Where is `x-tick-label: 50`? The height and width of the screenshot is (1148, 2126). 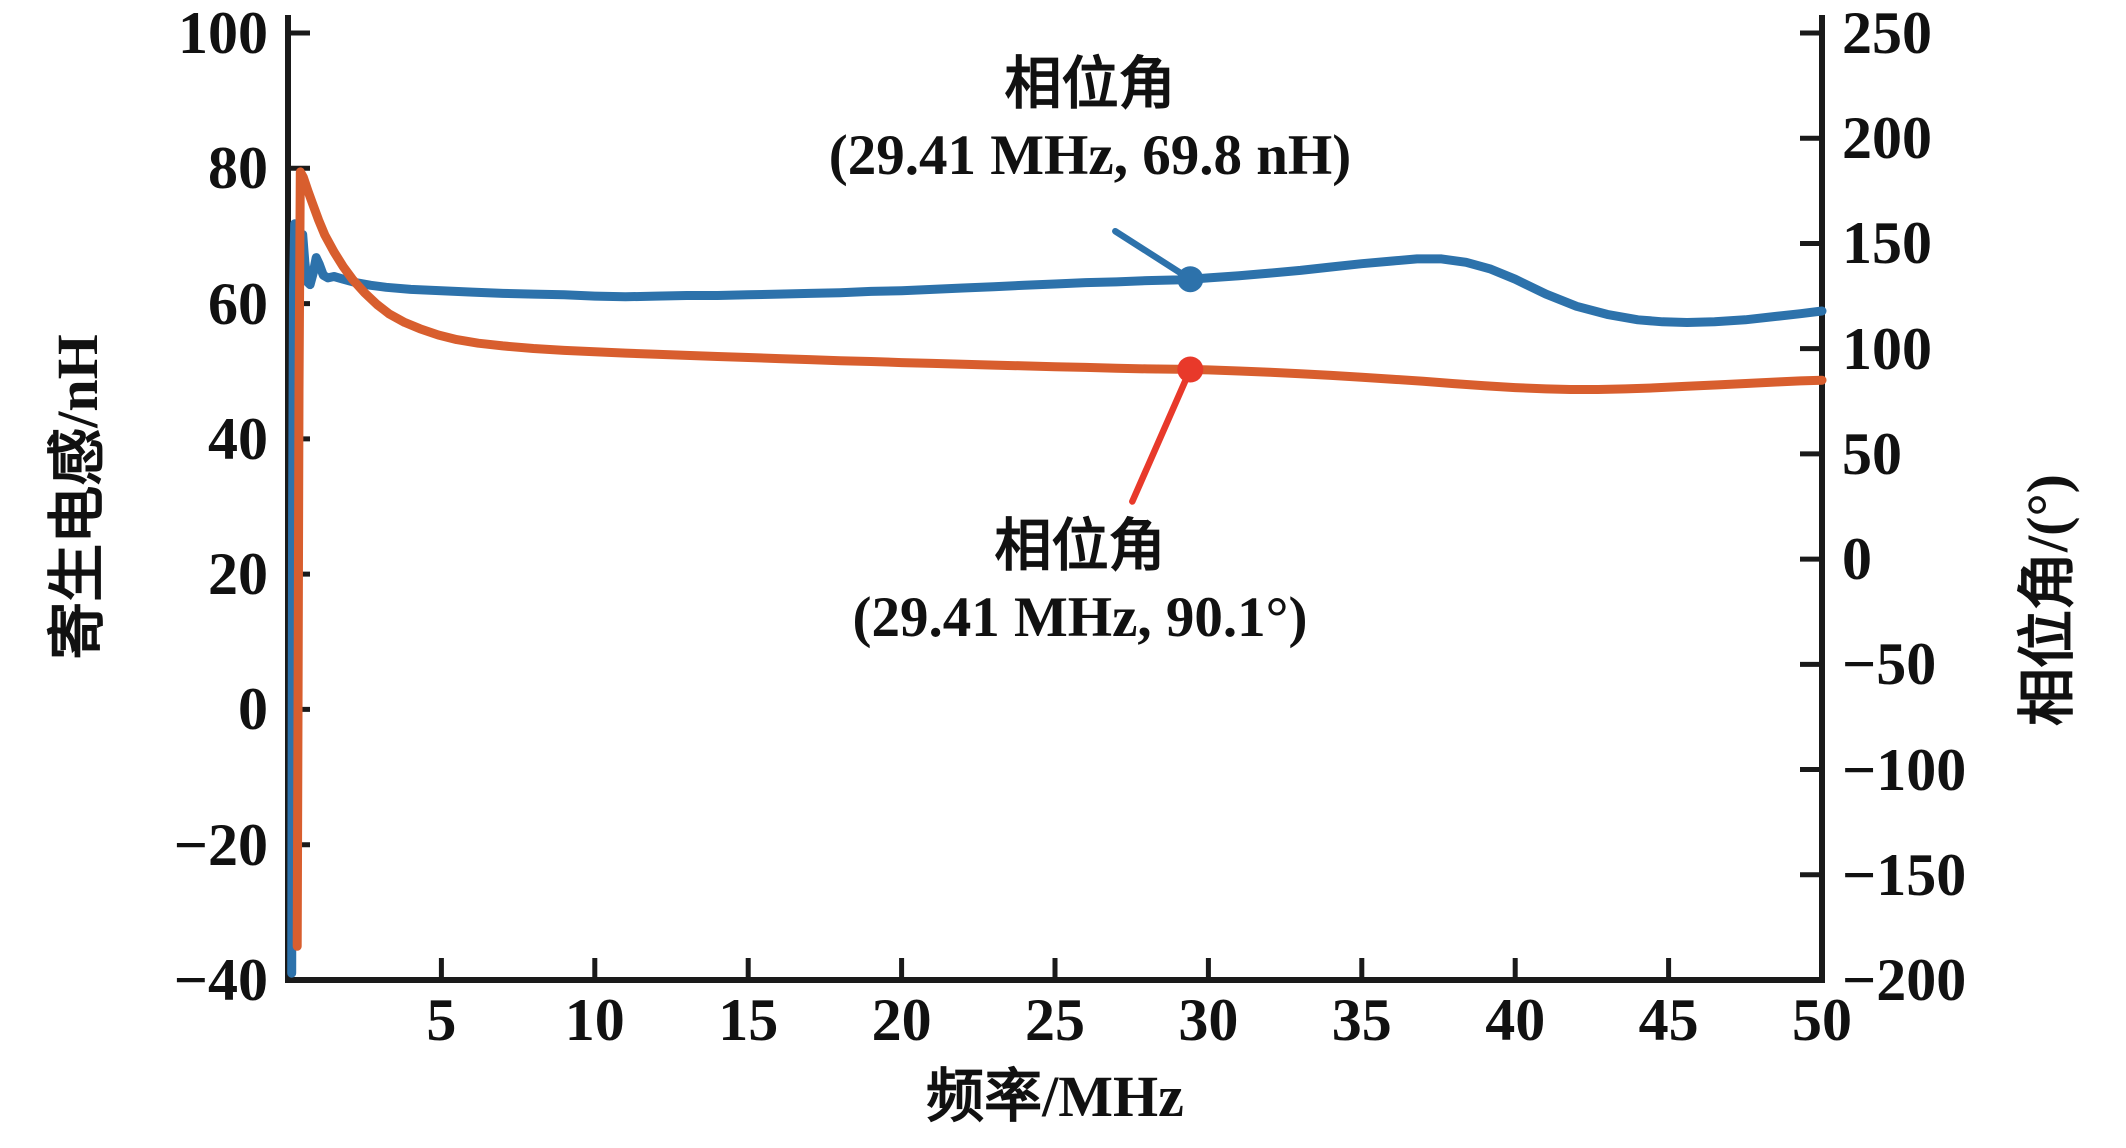
x-tick-label: 50 is located at coordinates (1822, 1020).